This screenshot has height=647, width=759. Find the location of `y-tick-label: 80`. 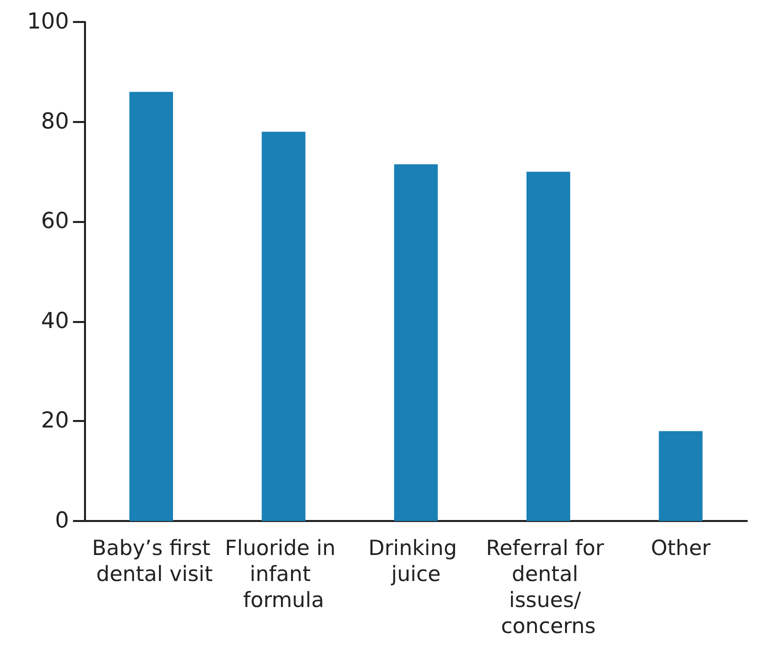

y-tick-label: 80 is located at coordinates (55, 121).